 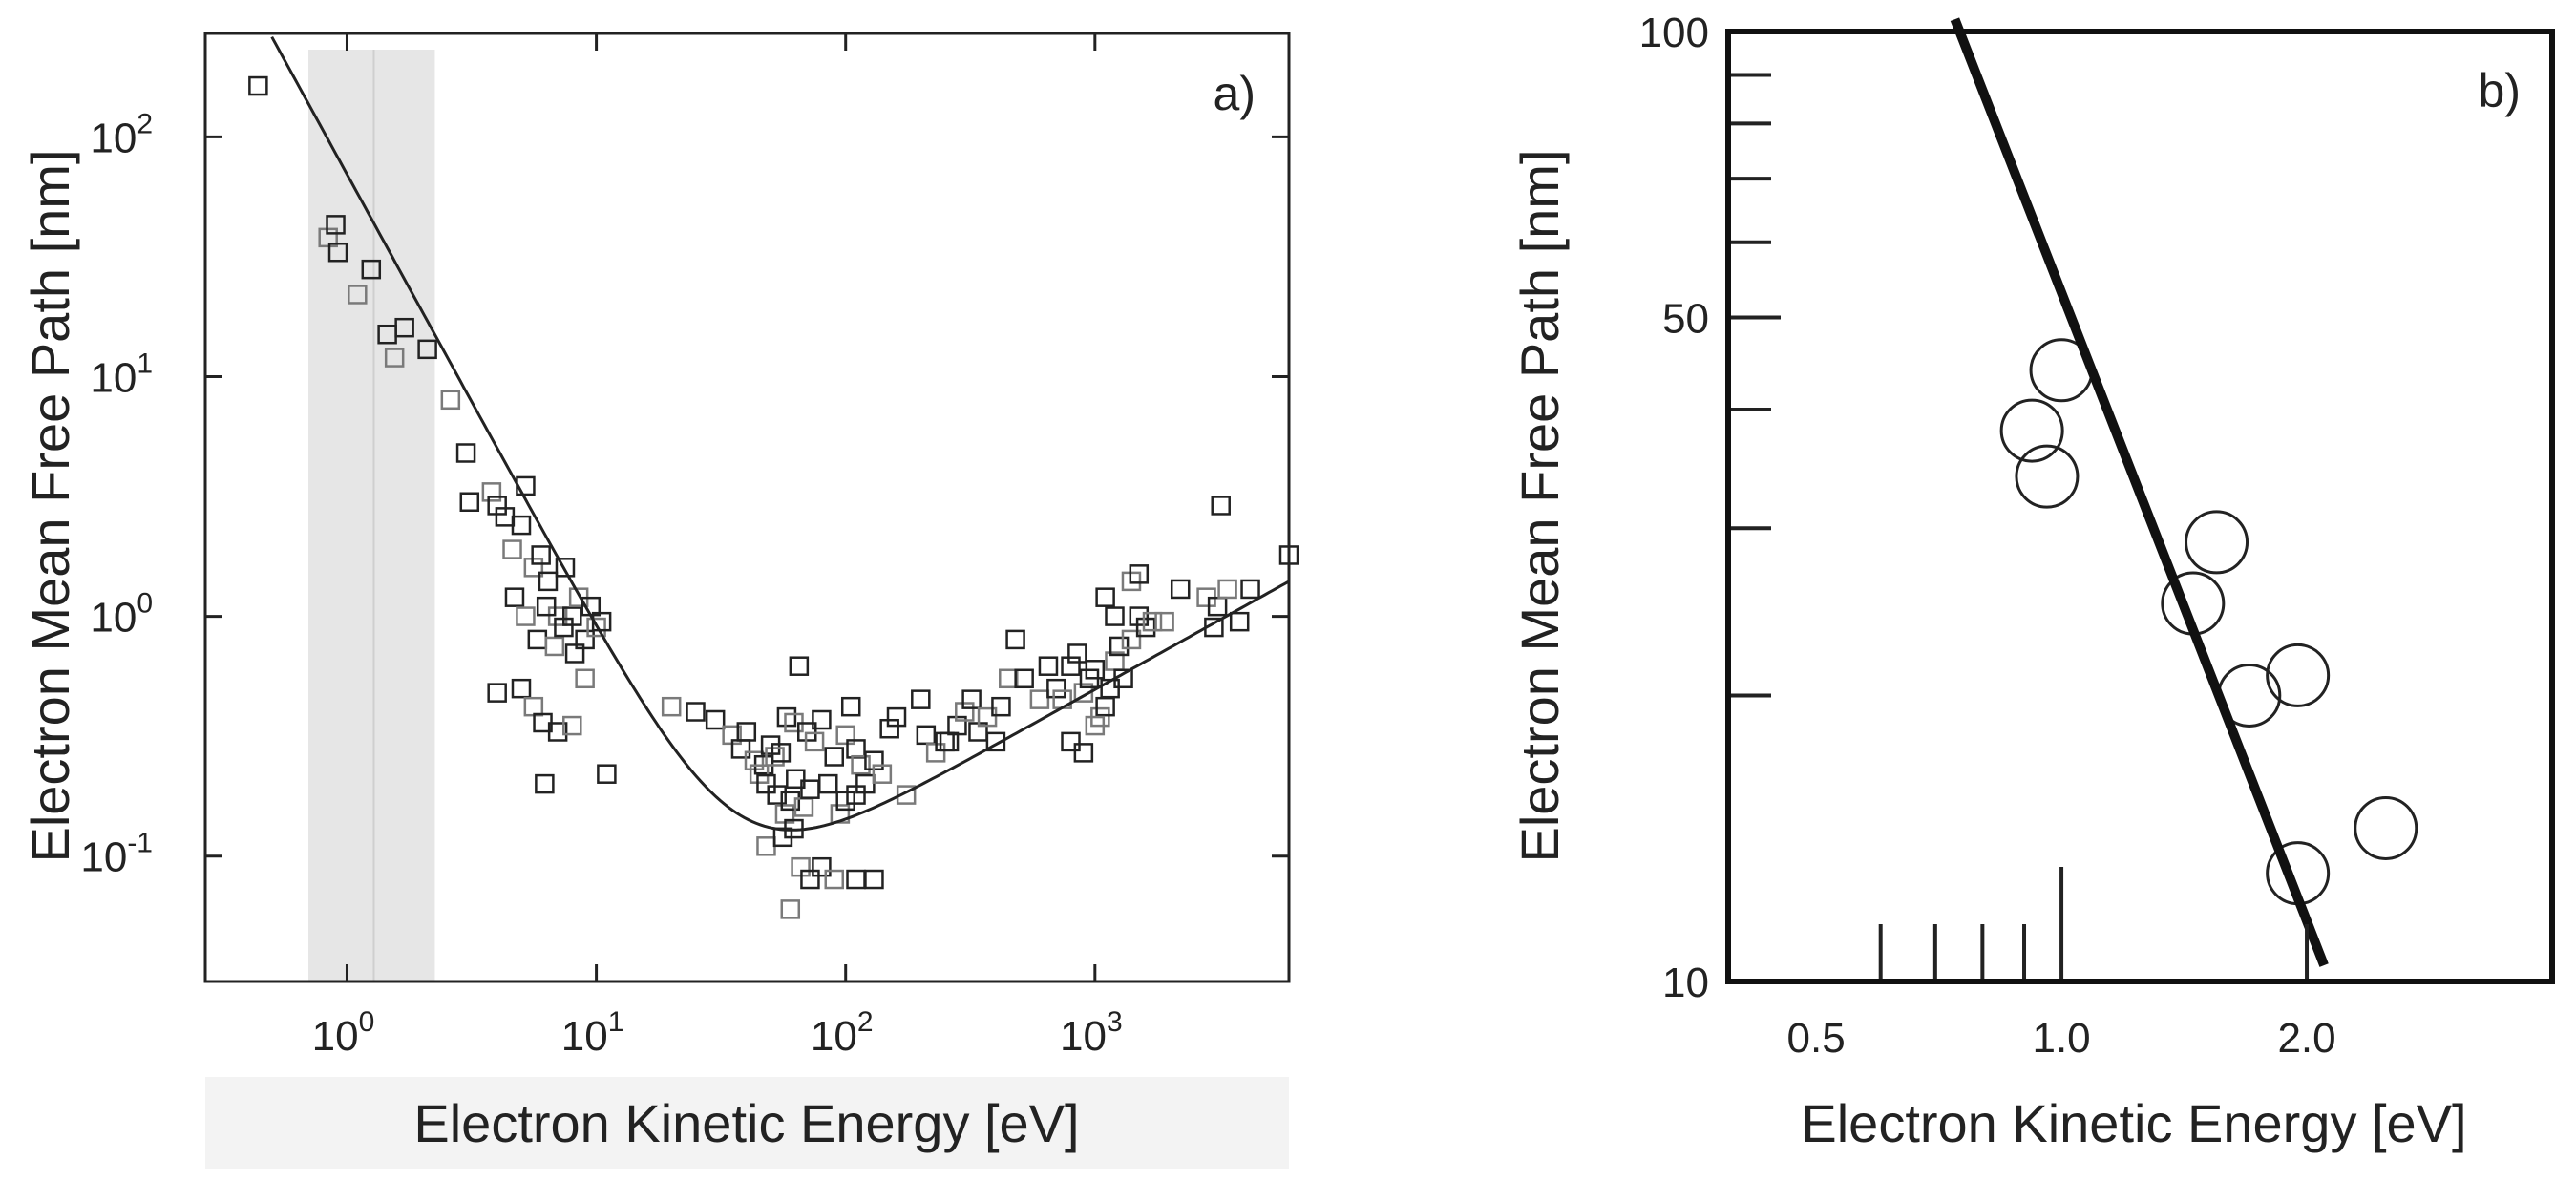 What do you see at coordinates (2208, 622) in the screenshot?
I see `panel-b-data-points` at bounding box center [2208, 622].